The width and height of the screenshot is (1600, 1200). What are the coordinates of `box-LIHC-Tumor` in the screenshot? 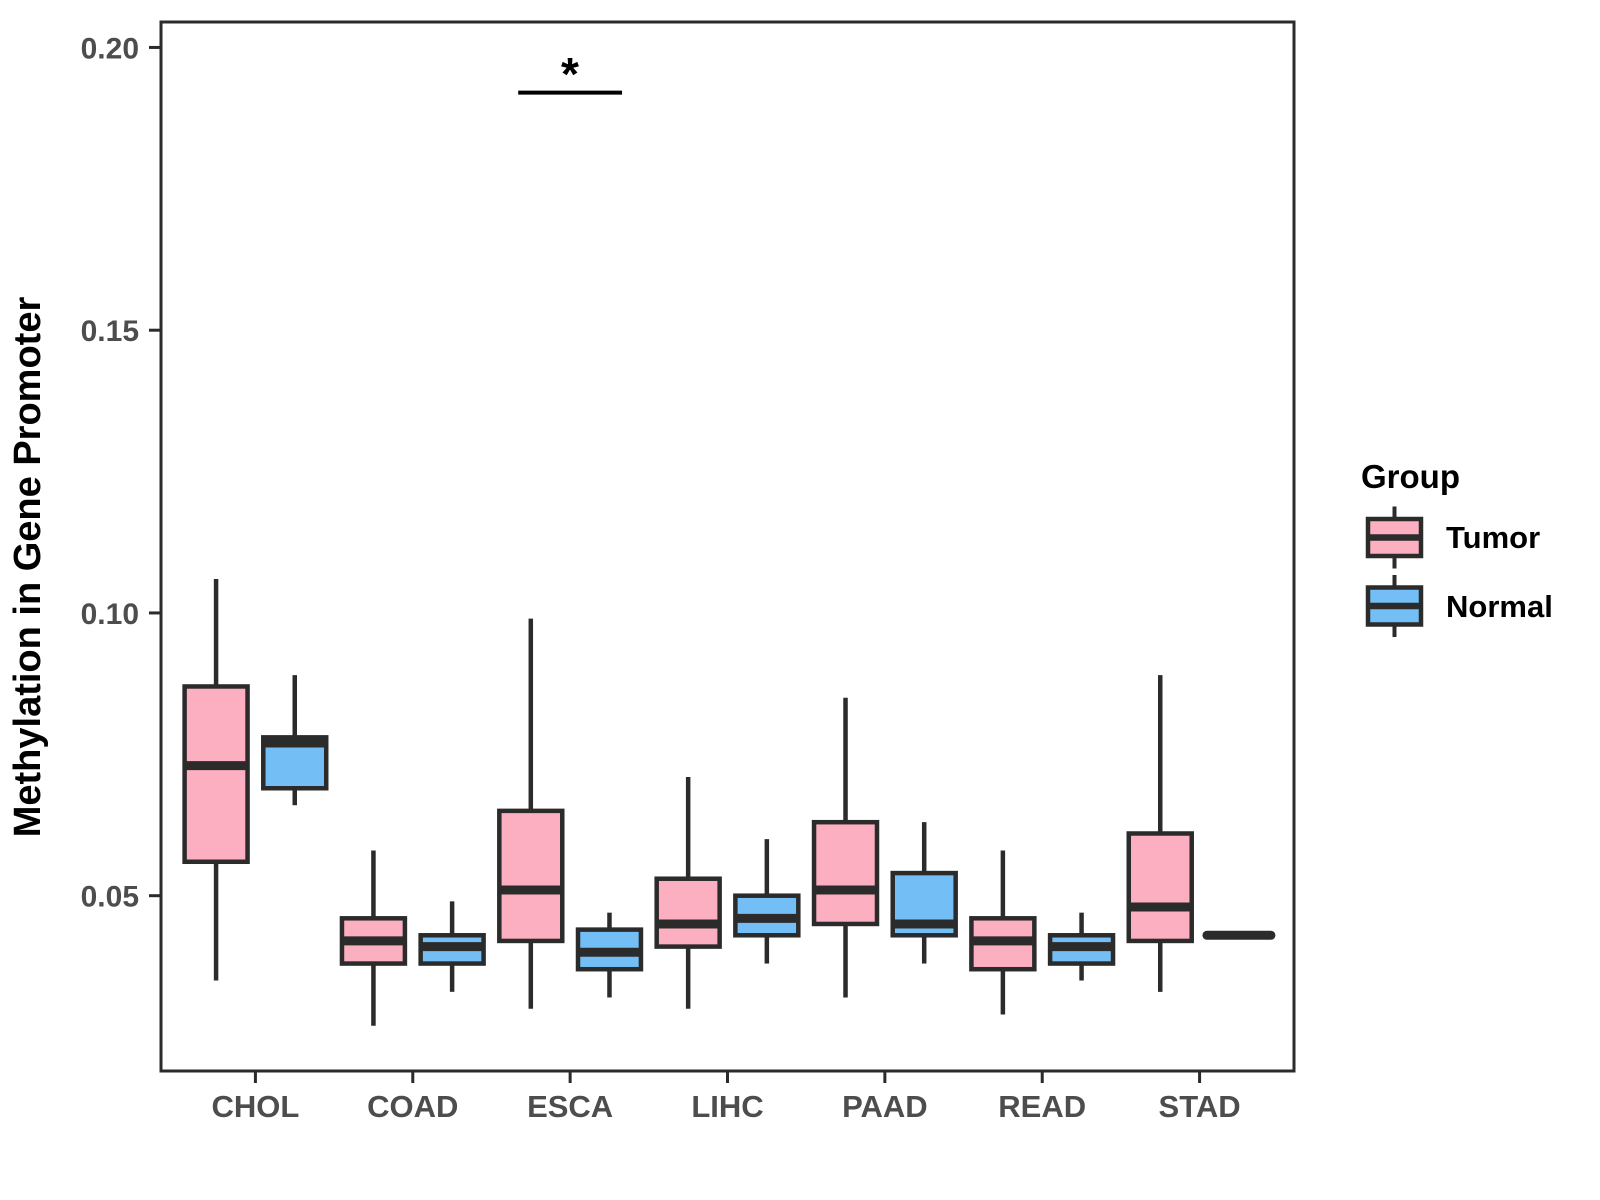 It's located at (688, 892).